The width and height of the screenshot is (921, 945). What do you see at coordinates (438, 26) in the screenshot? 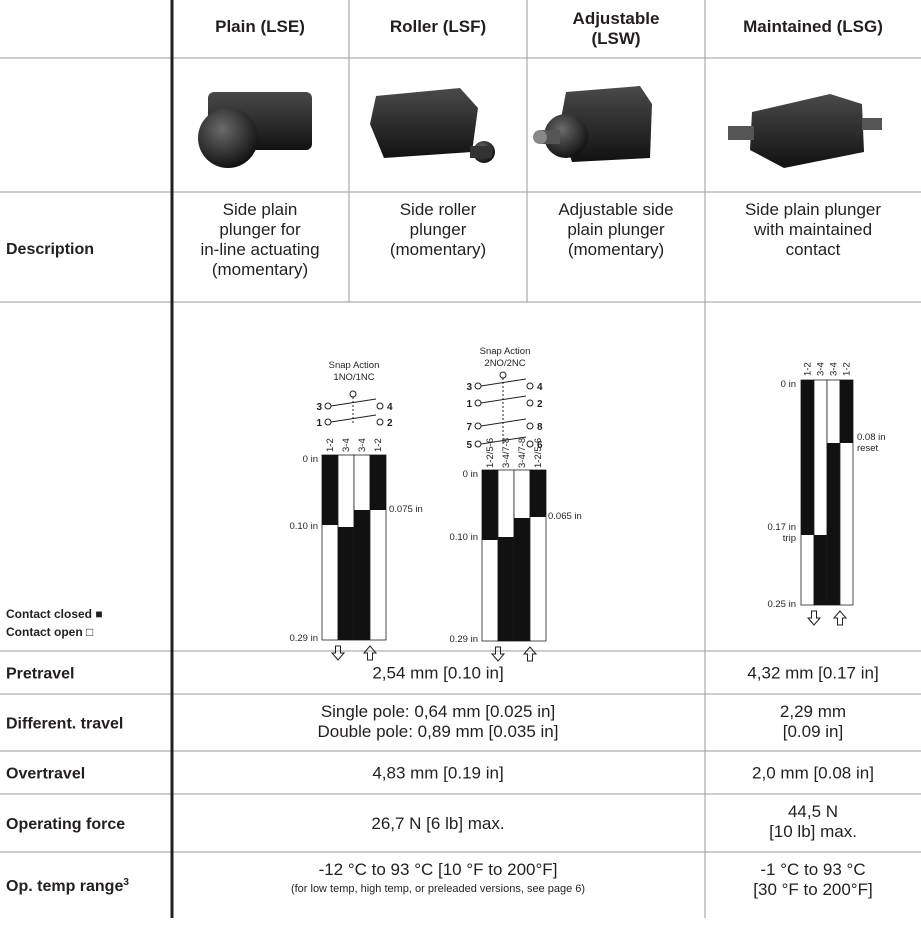
I see `column-header: Roller (LSF)` at bounding box center [438, 26].